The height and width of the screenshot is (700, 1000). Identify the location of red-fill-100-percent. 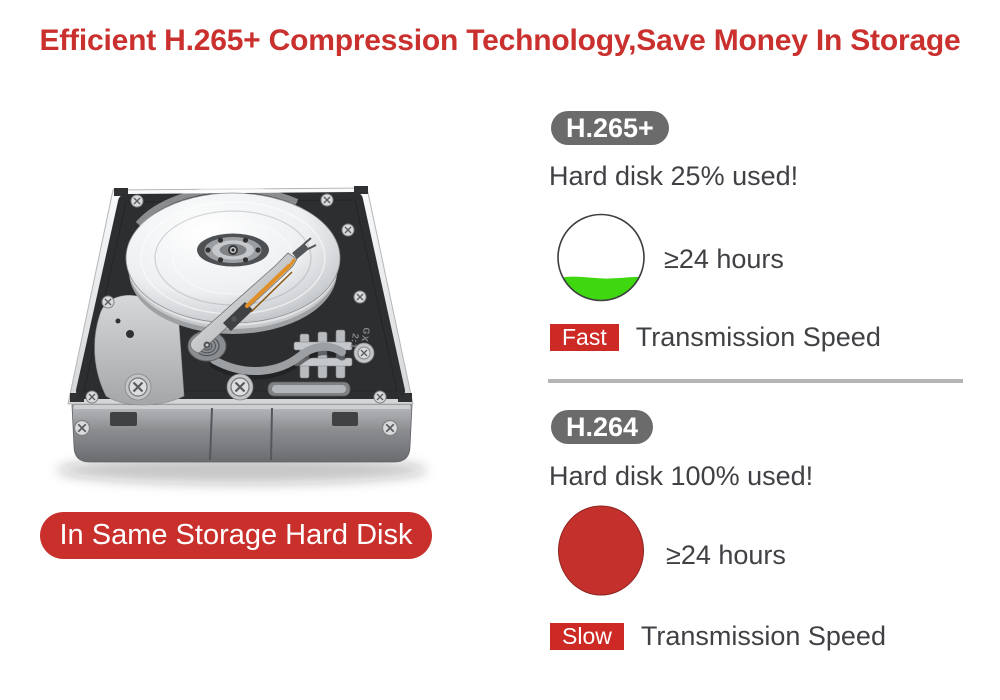
(601, 550).